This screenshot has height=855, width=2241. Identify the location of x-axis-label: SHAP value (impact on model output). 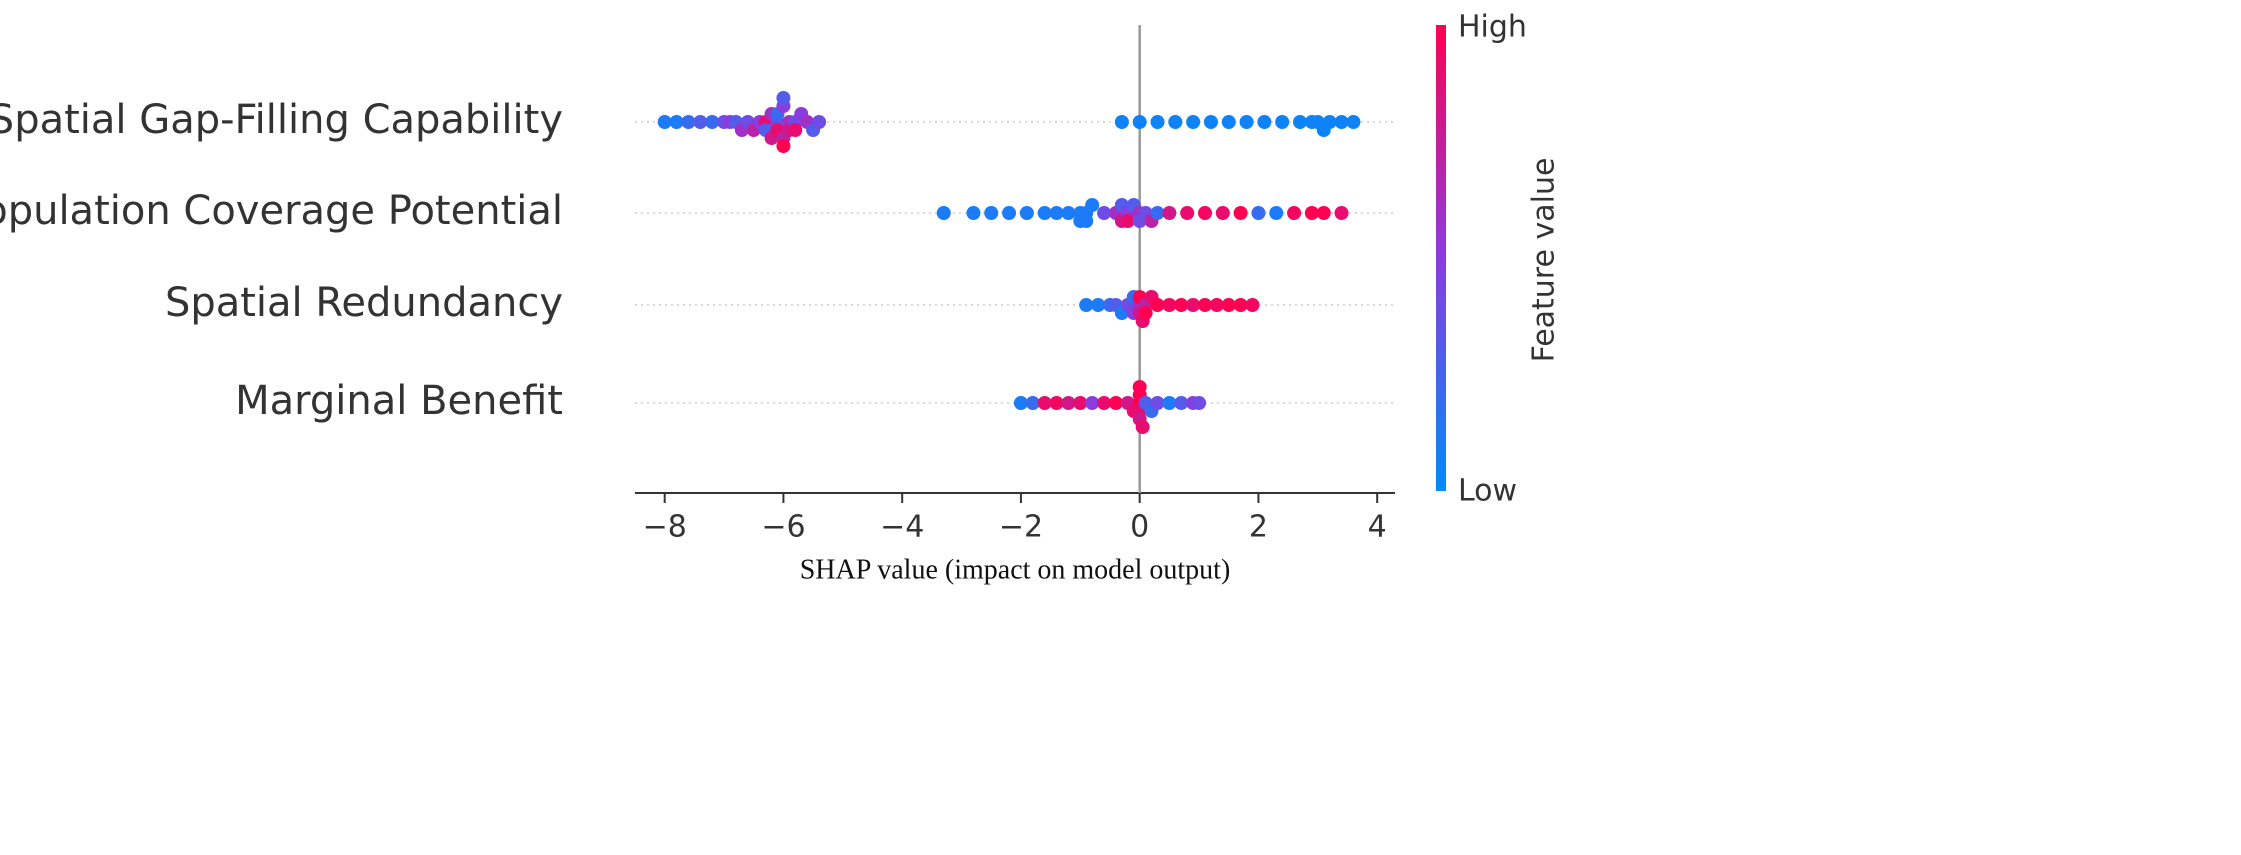
(1015, 569).